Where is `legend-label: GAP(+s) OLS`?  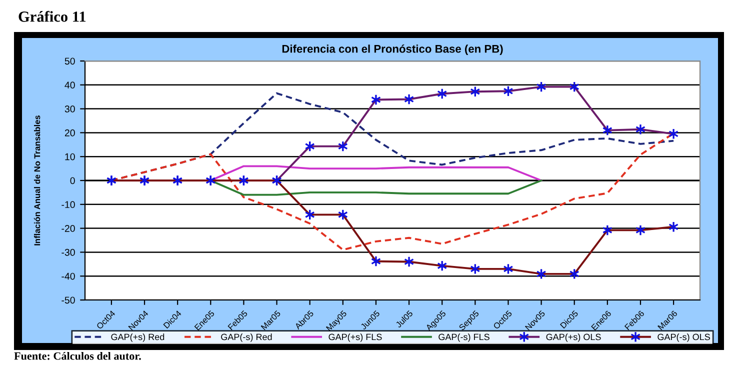
legend-label: GAP(+s) OLS is located at coordinates (573, 338).